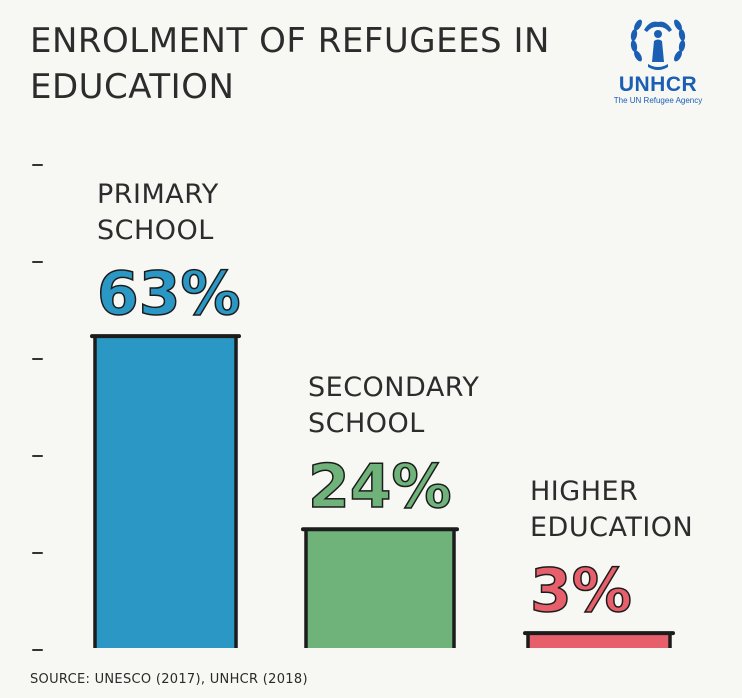  I want to click on category-label: SECONDARY, so click(393, 387).